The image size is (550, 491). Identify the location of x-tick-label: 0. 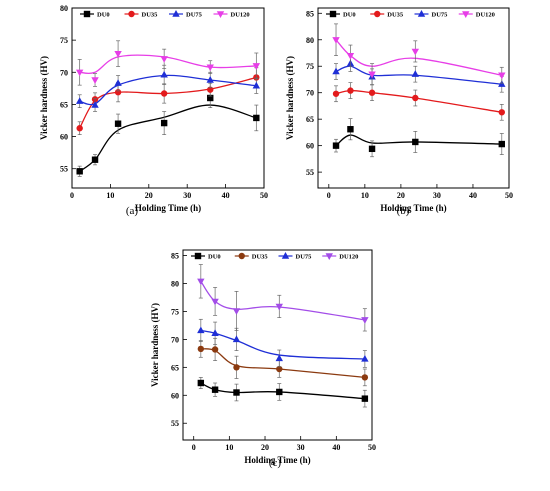
(194, 447).